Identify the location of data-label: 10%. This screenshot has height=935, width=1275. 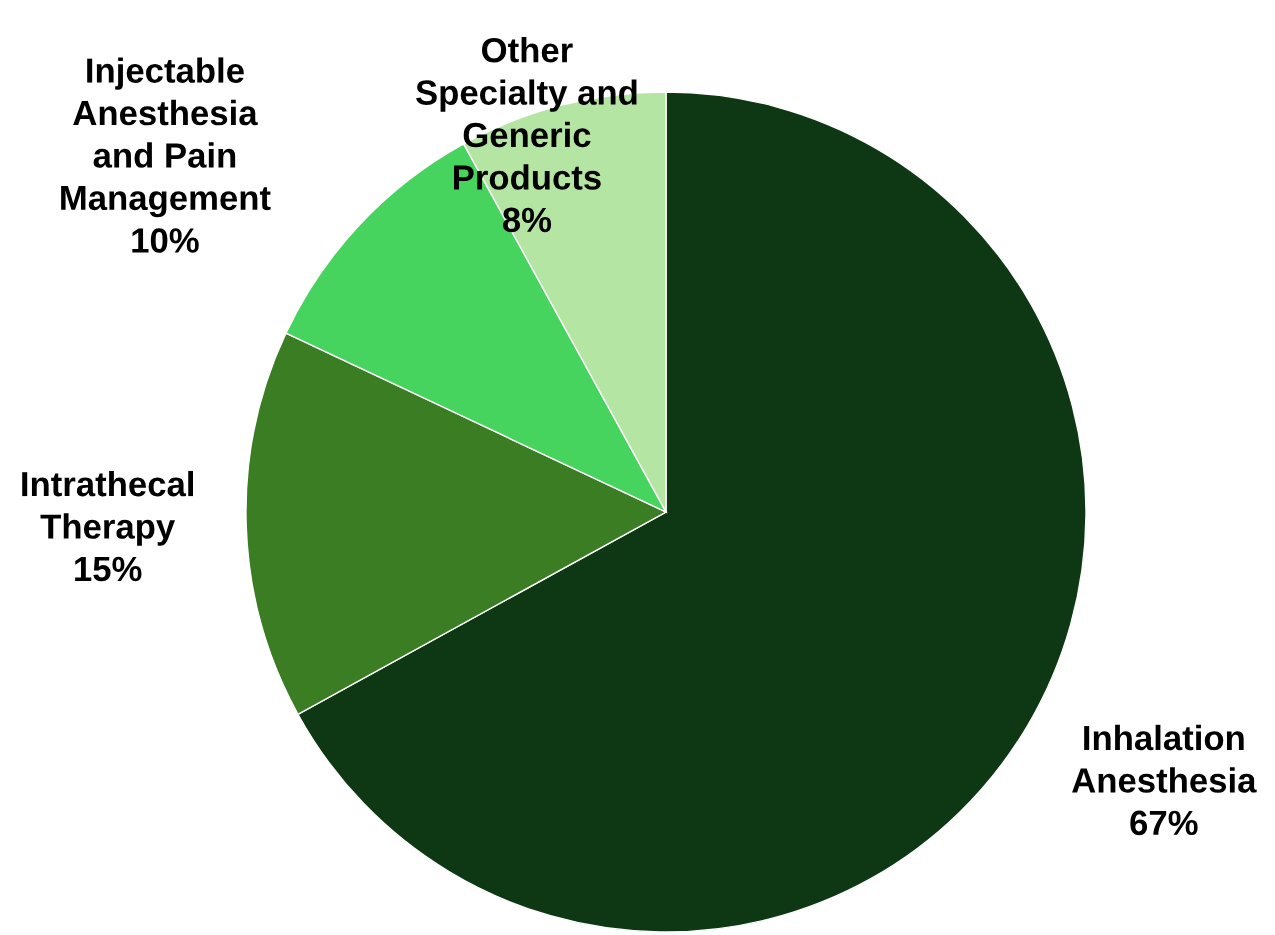
(165, 240).